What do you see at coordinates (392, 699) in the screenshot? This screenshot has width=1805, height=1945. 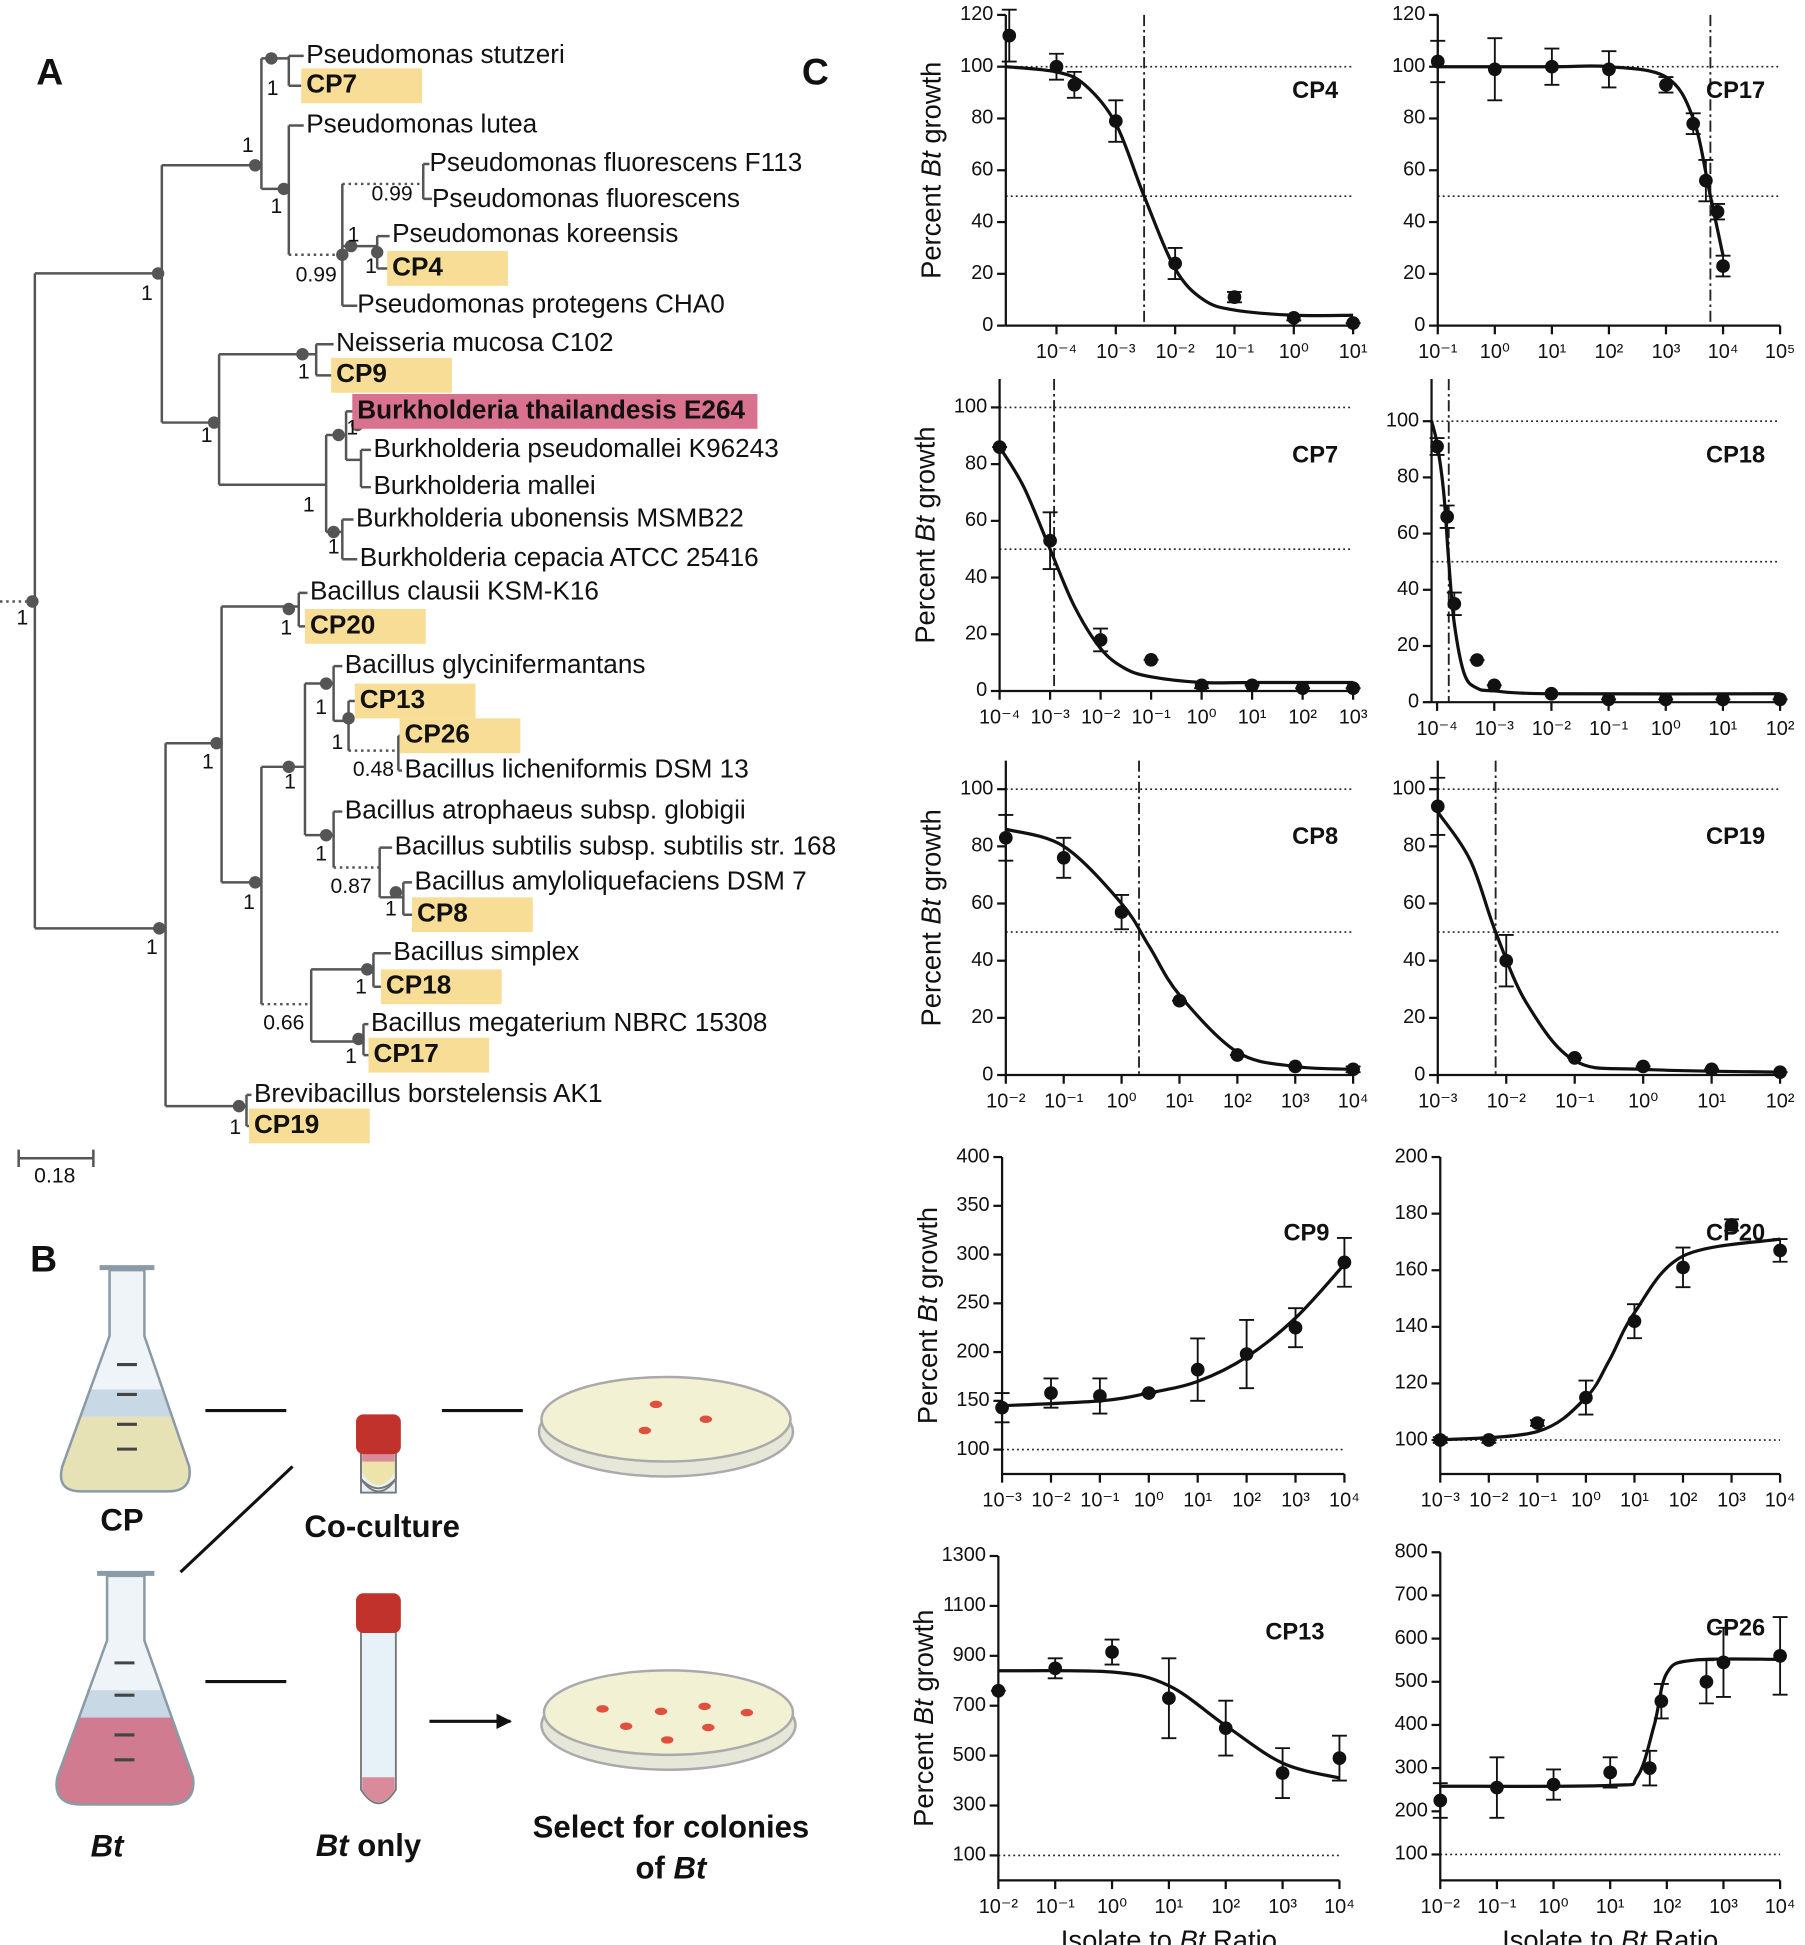 I see `leaf-label: CP13` at bounding box center [392, 699].